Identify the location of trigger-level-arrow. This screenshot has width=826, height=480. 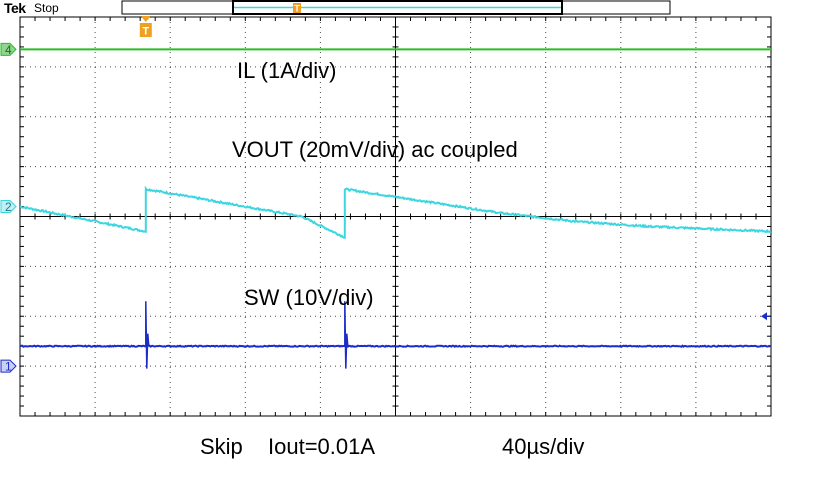
(764, 316).